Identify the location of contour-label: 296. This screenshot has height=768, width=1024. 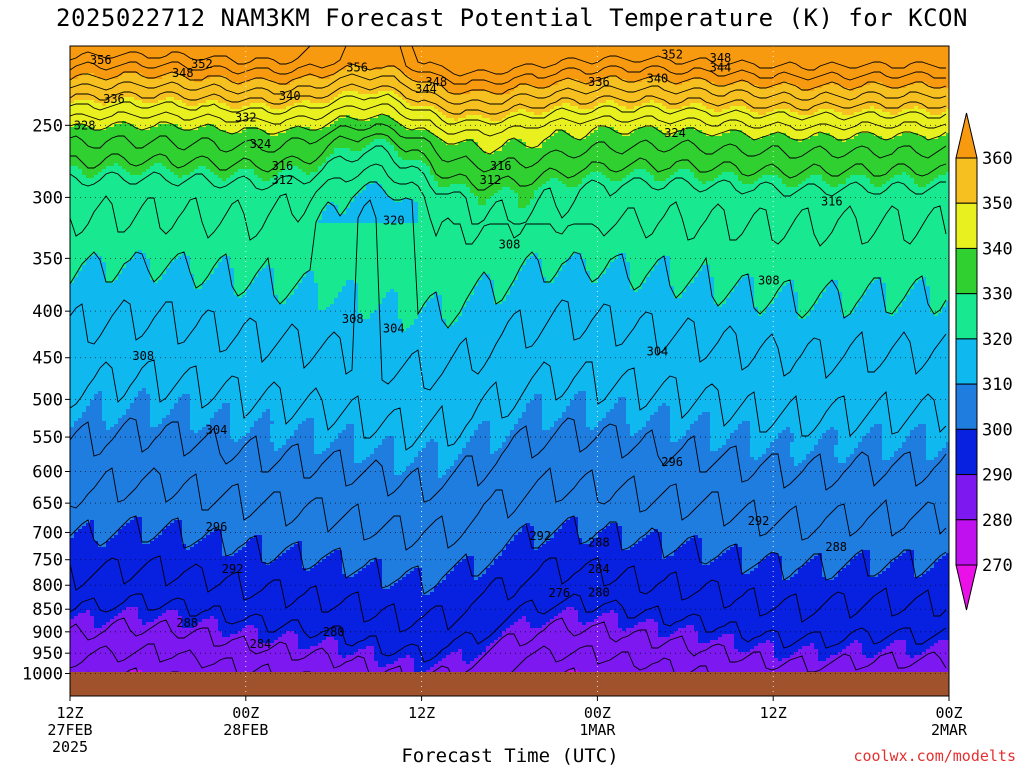
(672, 462).